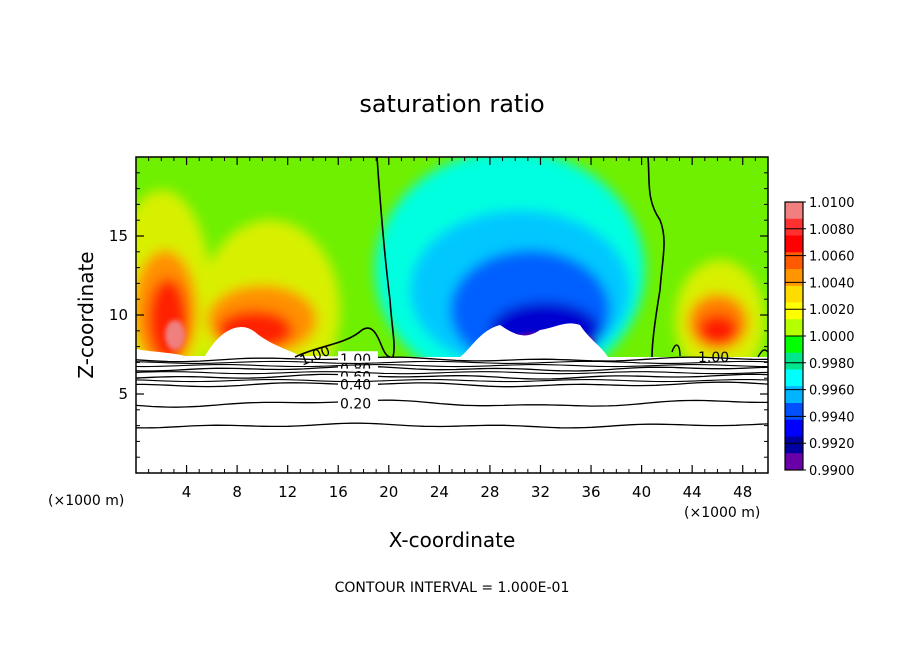  Describe the element at coordinates (832, 257) in the screenshot. I see `colorbar-label: 1.0060` at that location.